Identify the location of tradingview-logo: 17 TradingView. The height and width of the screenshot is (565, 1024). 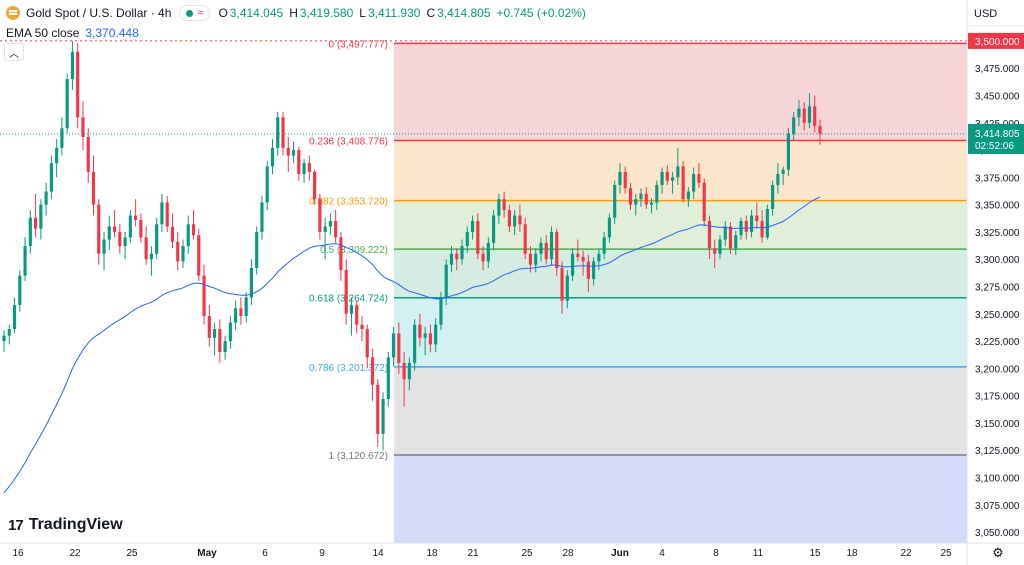
(65, 525).